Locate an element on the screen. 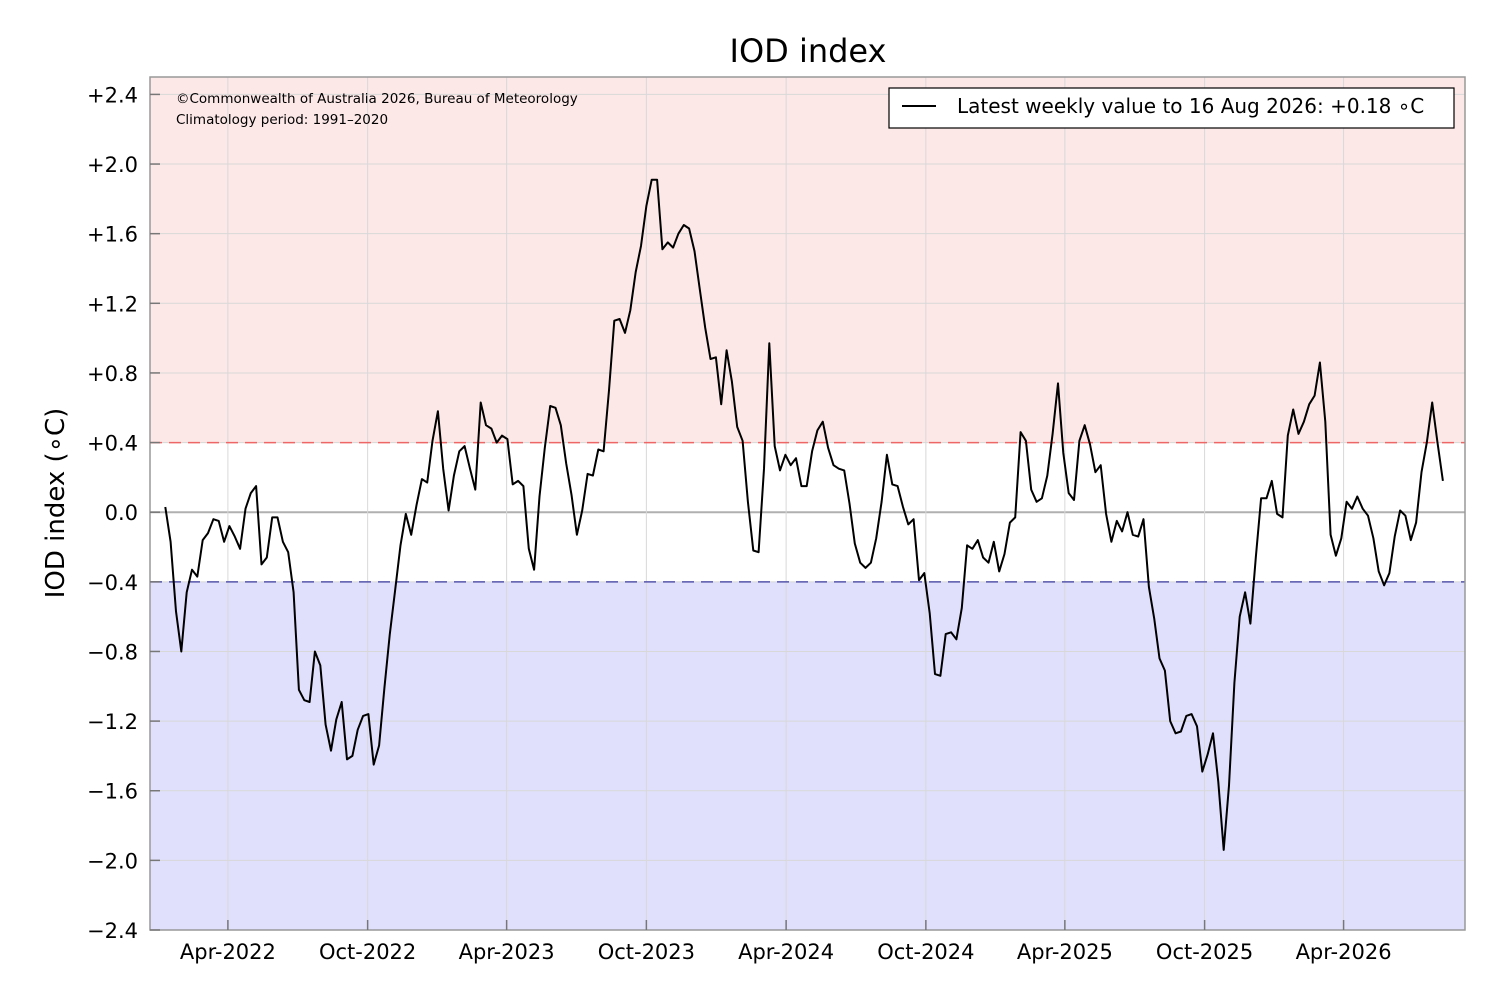  y-tick-label: +0.4 is located at coordinates (112, 444).